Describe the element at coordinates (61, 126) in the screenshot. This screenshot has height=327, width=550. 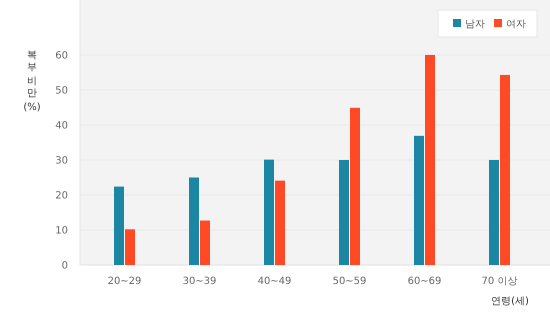
I see `y-tick-label: 40` at that location.